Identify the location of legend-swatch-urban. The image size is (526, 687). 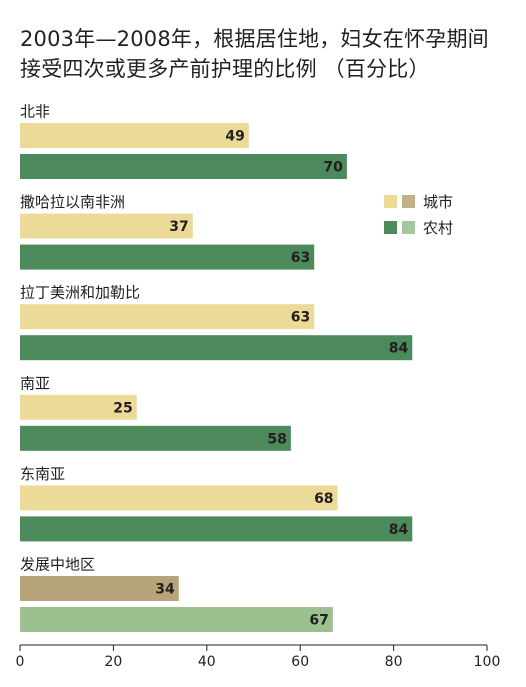
(390, 201).